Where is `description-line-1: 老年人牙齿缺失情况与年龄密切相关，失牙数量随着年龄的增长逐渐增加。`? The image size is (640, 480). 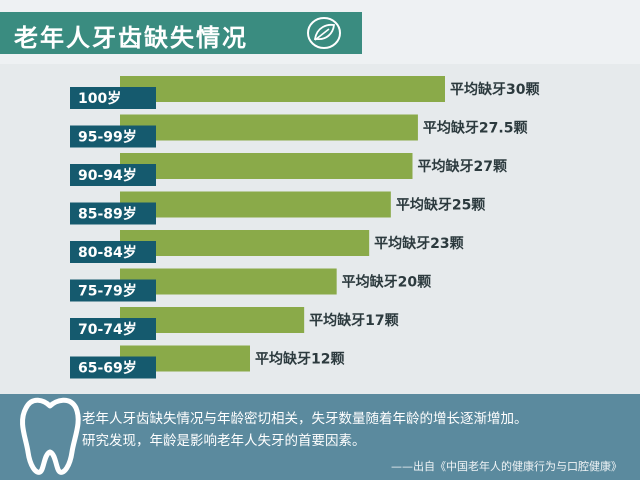 description-line-1: 老年人牙齿缺失情况与年龄密切相关，失牙数量随着年龄的增长逐渐增加。 is located at coordinates (305, 419).